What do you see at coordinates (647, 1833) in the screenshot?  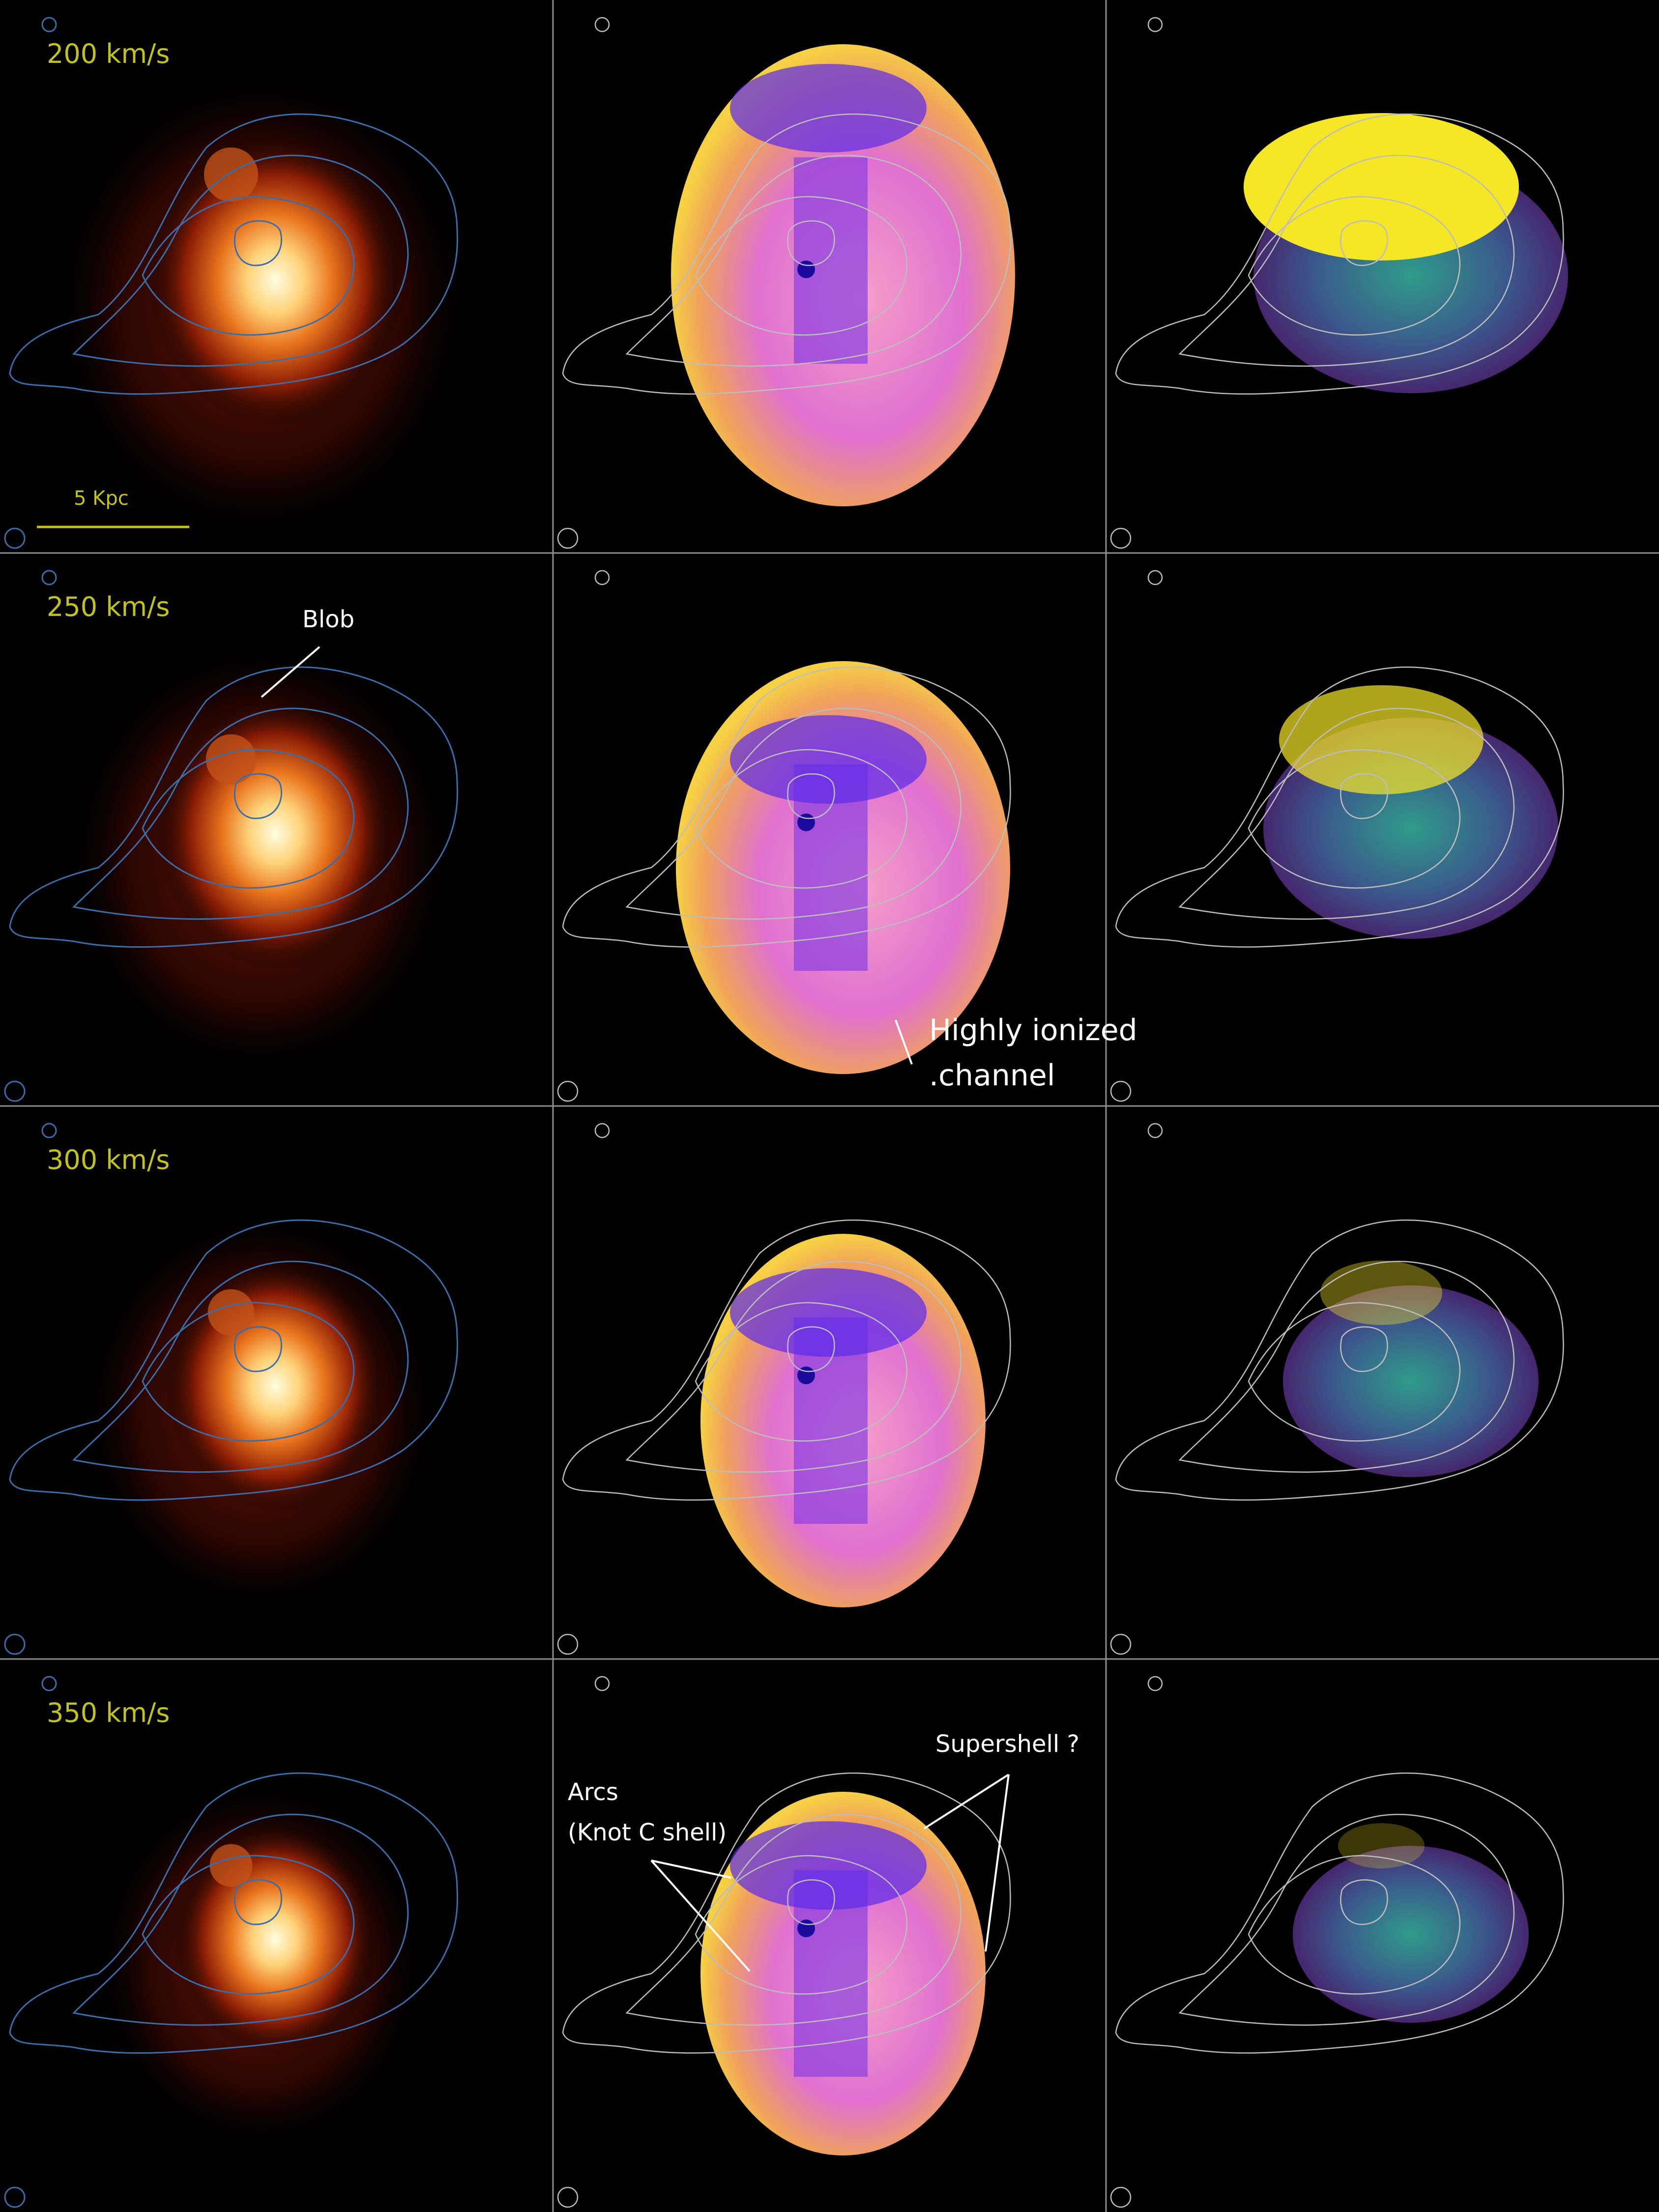 I see `arcs-annotation-line2: (Knot C shell)` at bounding box center [647, 1833].